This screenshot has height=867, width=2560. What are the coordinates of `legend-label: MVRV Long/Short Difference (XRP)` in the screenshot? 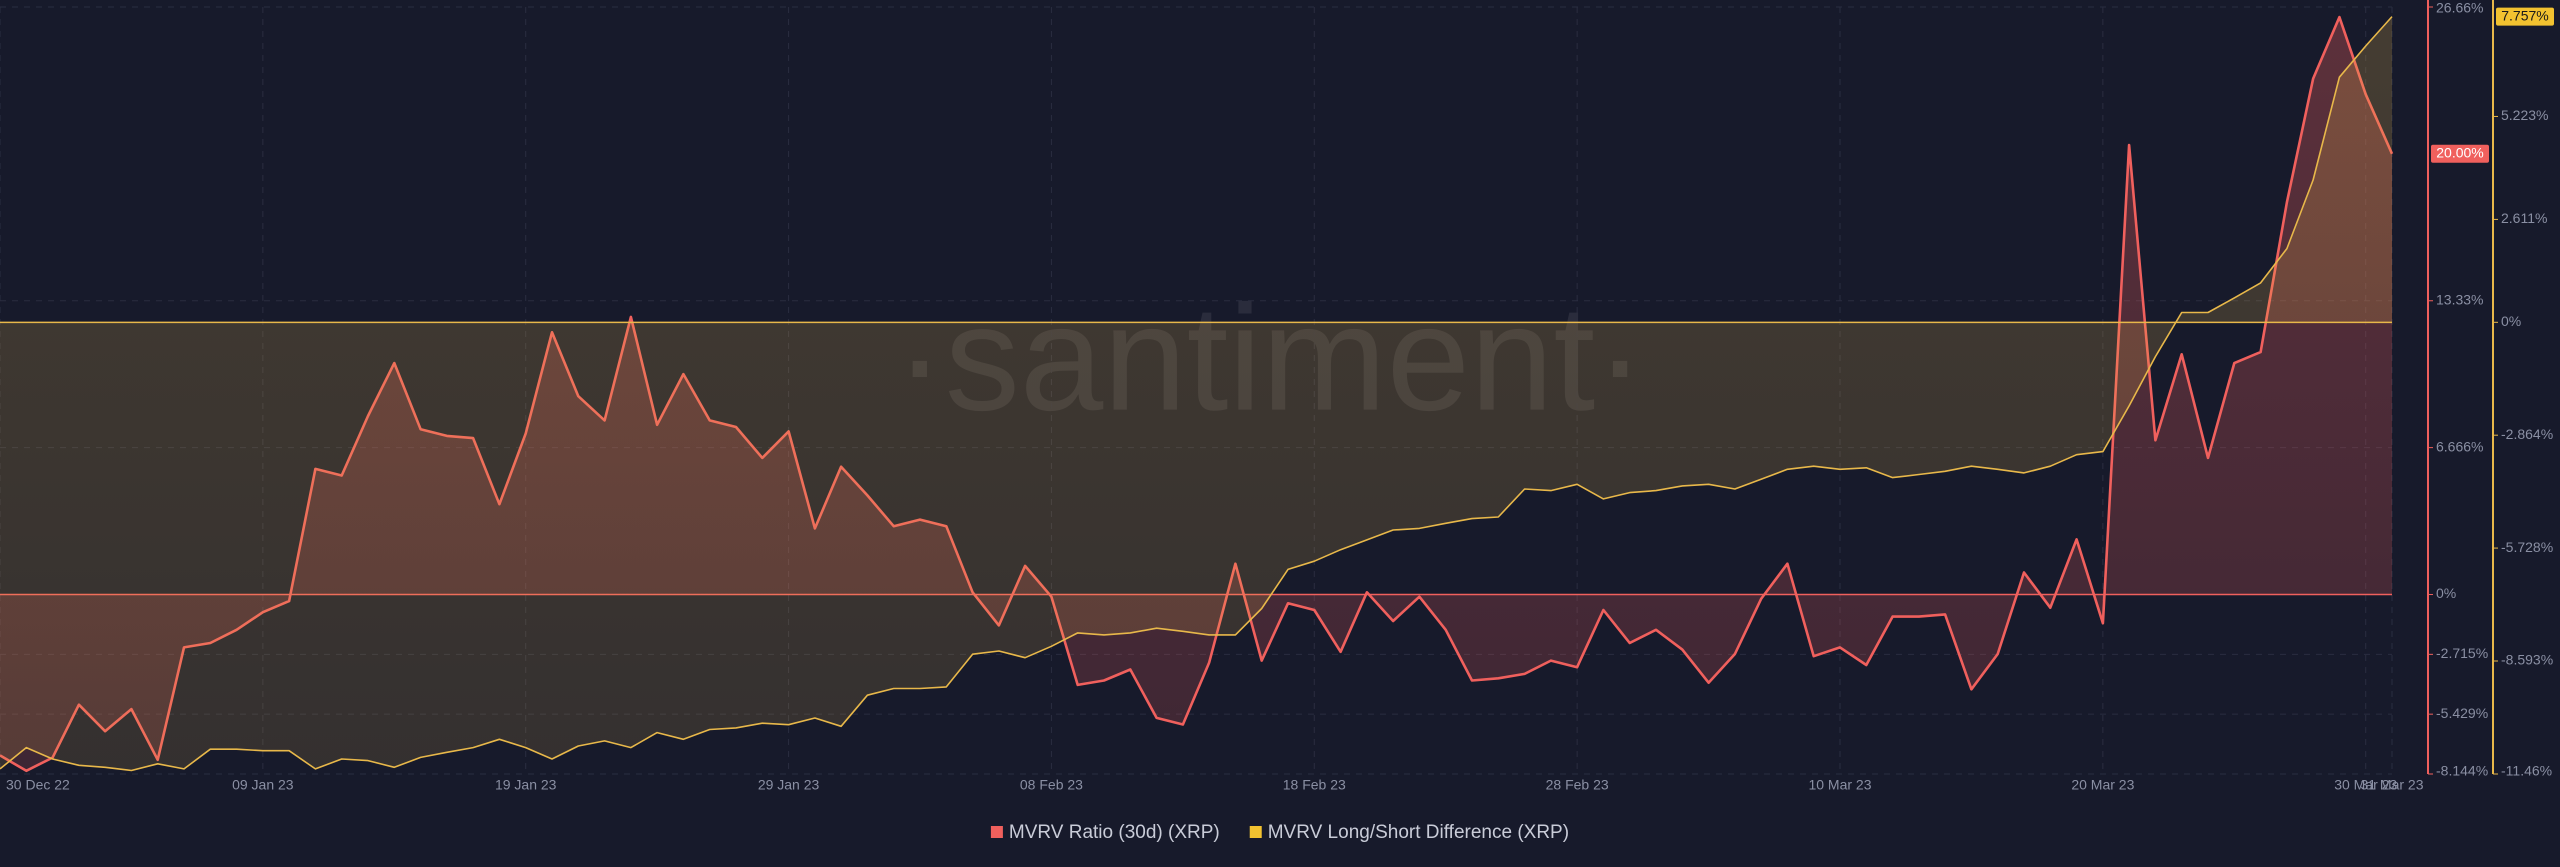 It's located at (1418, 832).